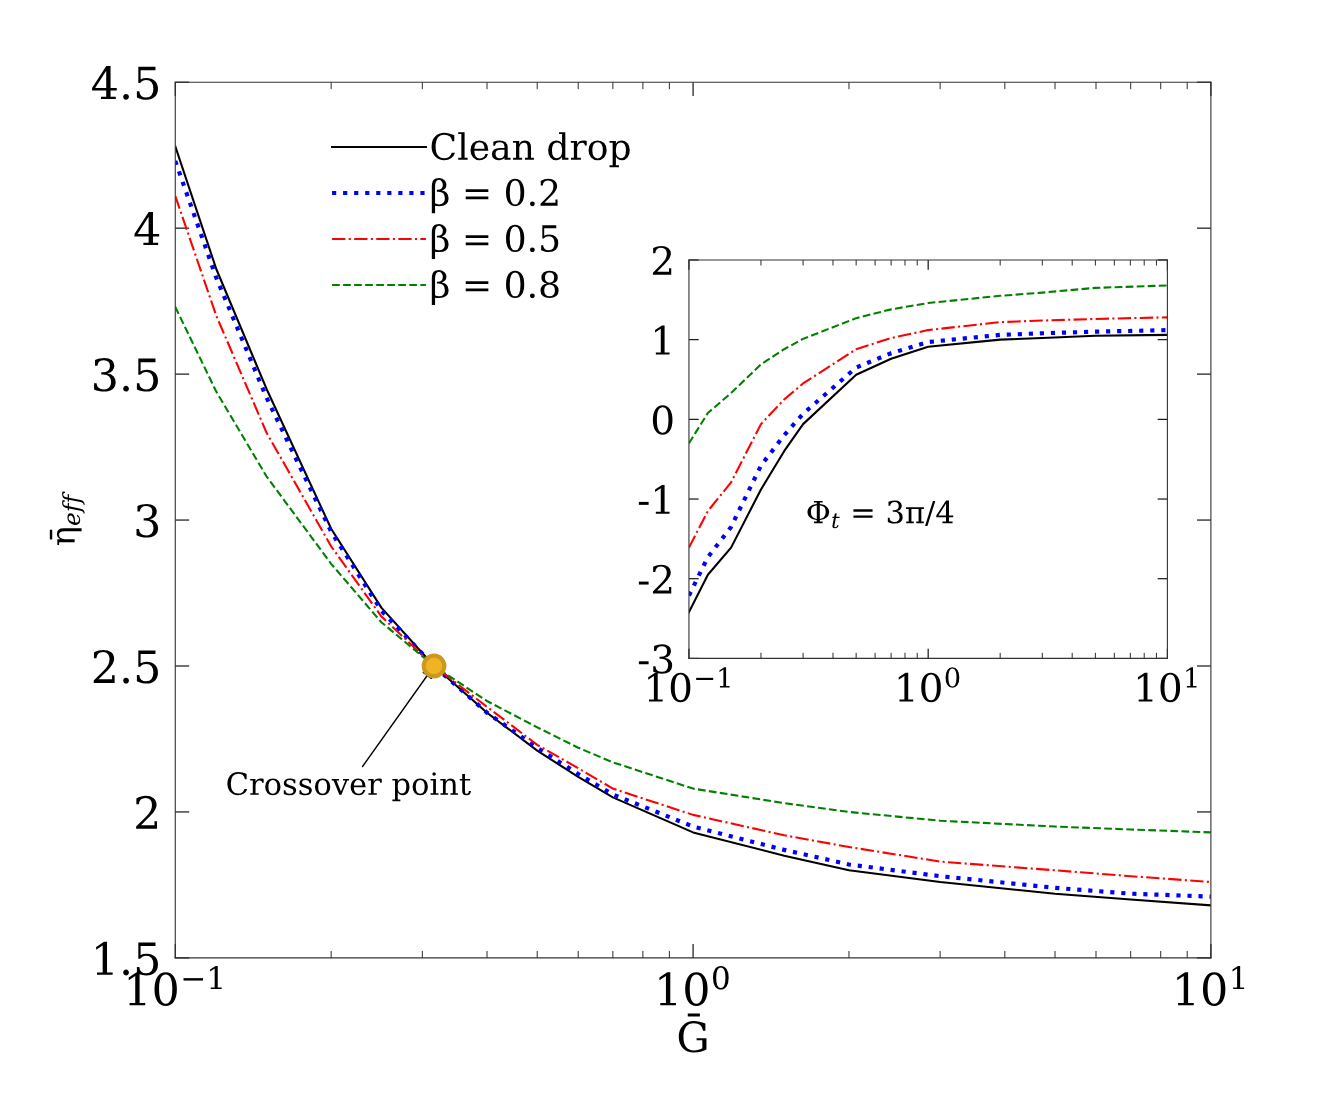  Describe the element at coordinates (530, 150) in the screenshot. I see `legend-label: Clean drop` at that location.